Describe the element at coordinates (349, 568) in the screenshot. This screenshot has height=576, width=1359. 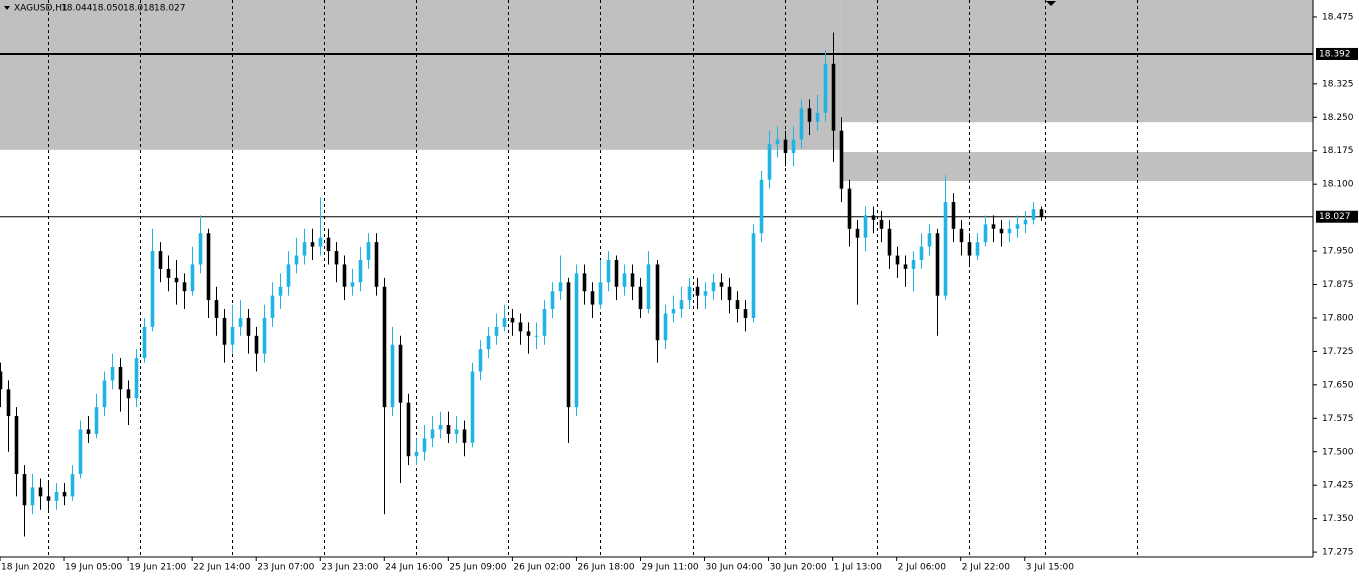
I see `x-tick-label: 23 Jun 23:00` at that location.